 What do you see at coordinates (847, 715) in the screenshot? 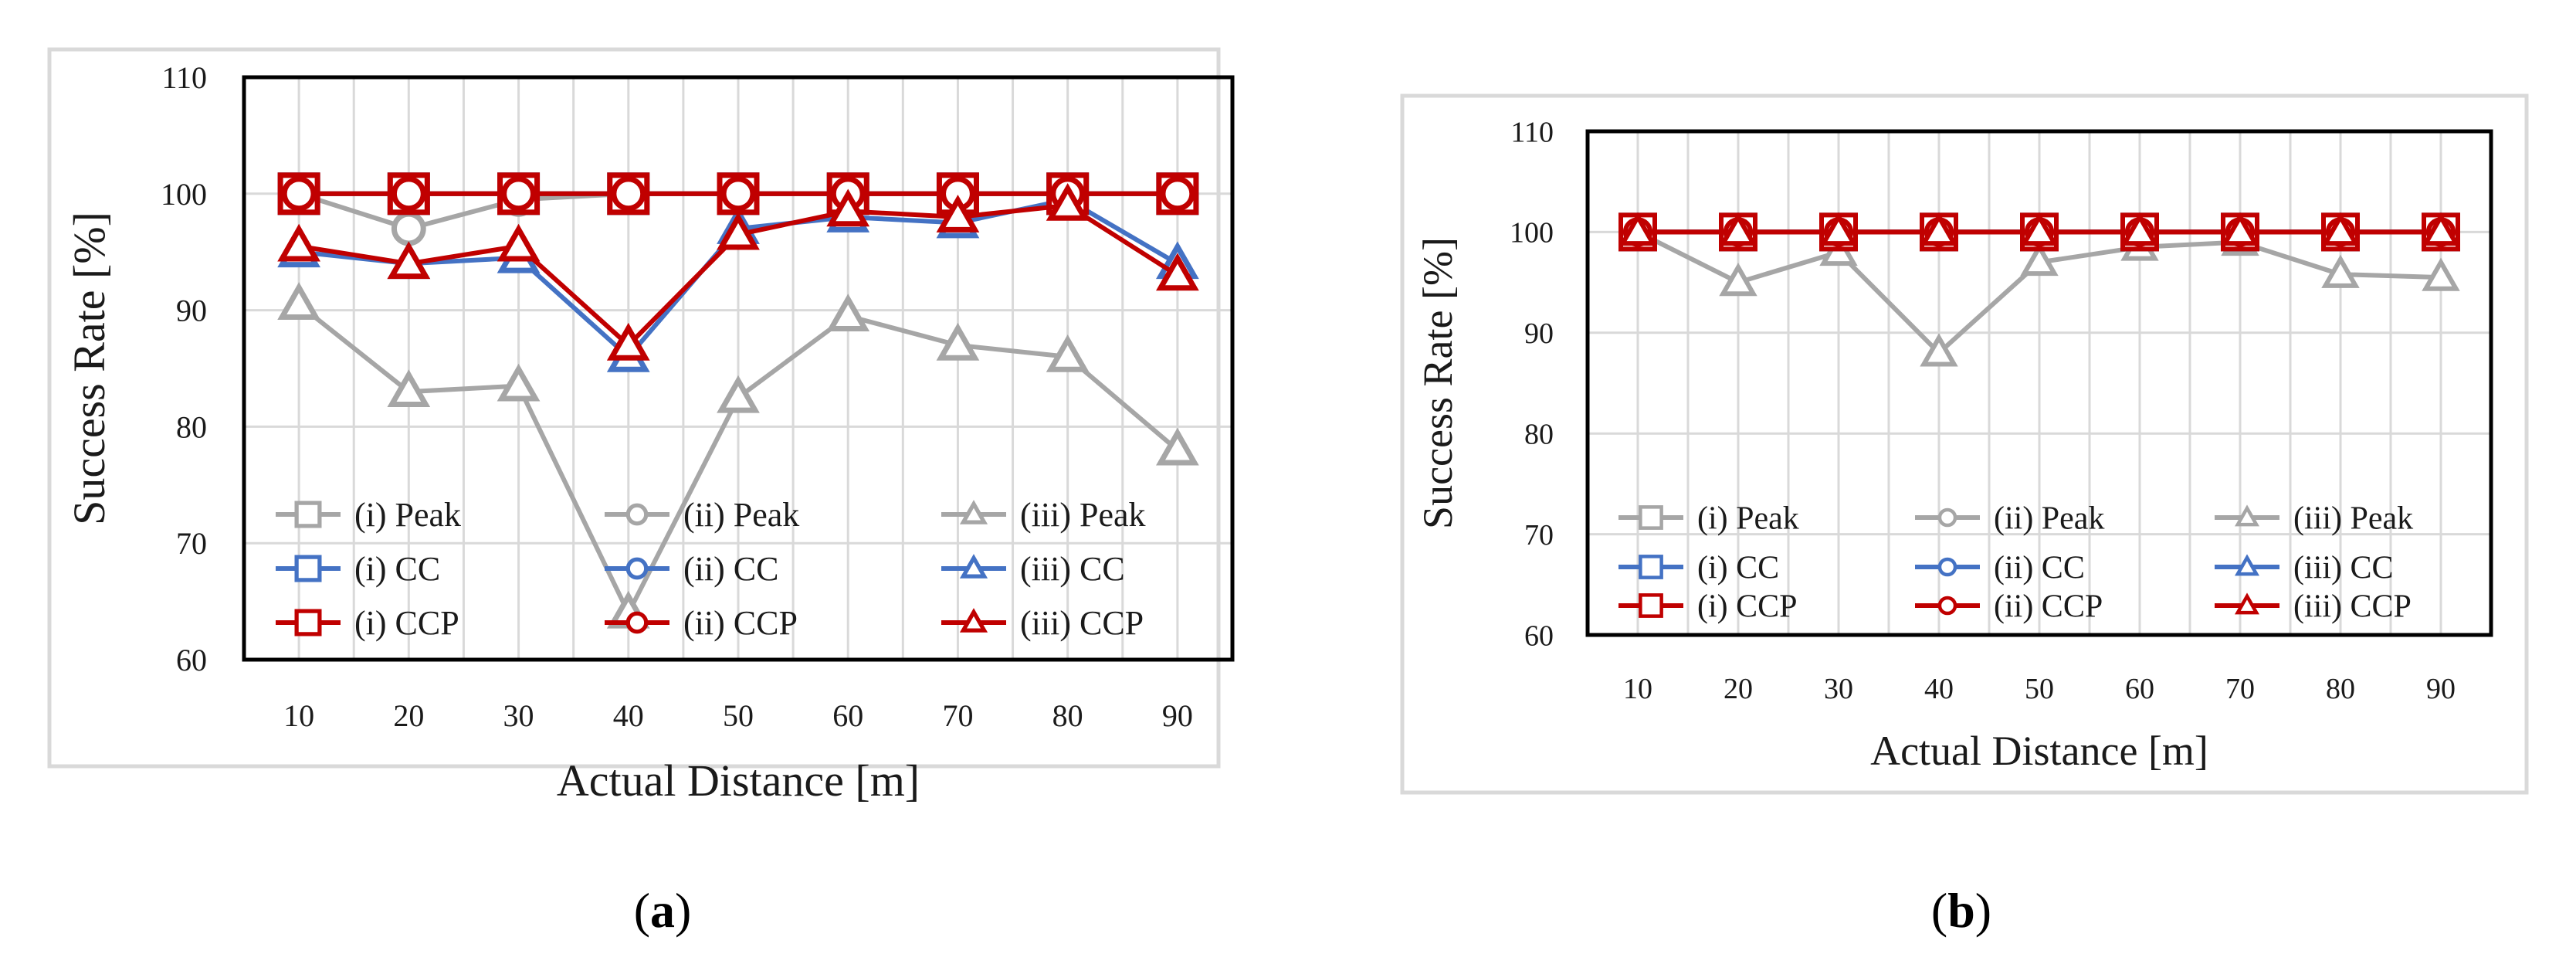
I see `x-tick-label: 60` at bounding box center [847, 715].